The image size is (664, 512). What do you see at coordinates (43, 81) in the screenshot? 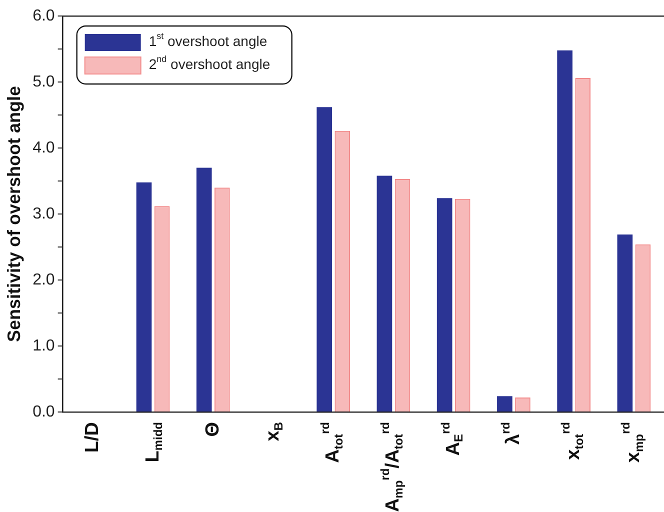
I see `y-tick-label: 5.0` at bounding box center [43, 81].